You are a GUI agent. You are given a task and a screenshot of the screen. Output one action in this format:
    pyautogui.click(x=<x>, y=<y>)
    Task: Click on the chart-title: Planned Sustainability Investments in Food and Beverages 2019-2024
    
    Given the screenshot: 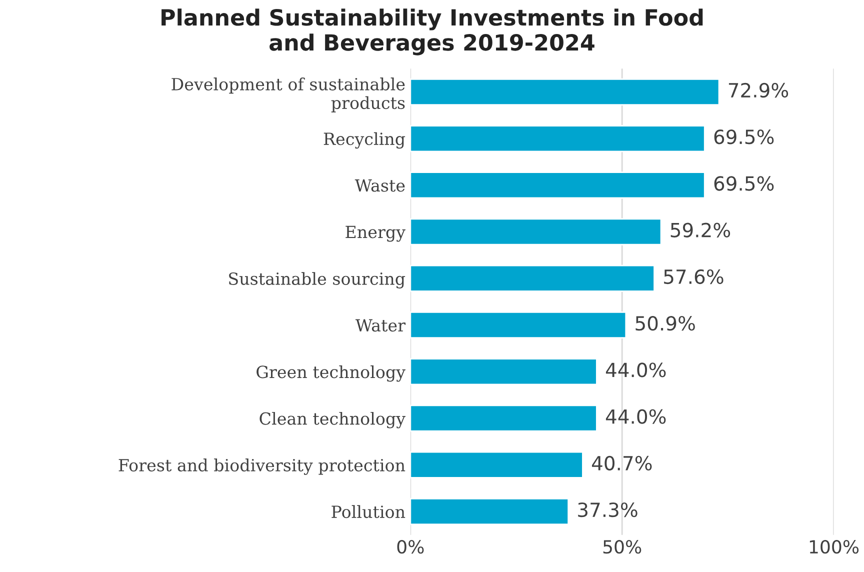 What is the action you would take?
    pyautogui.click(x=432, y=32)
    